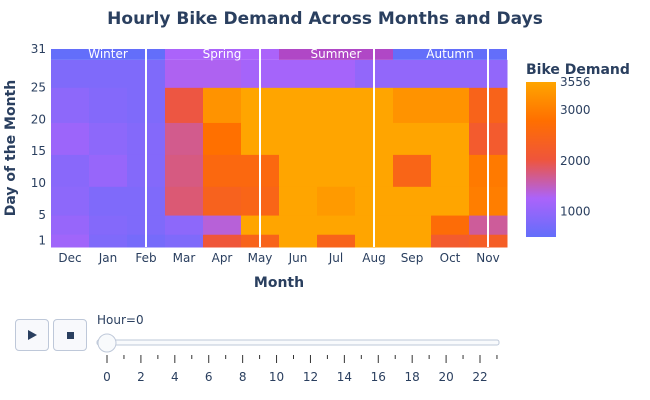  What do you see at coordinates (11, 148) in the screenshot?
I see `y-axis-title: Day of the Month` at bounding box center [11, 148].